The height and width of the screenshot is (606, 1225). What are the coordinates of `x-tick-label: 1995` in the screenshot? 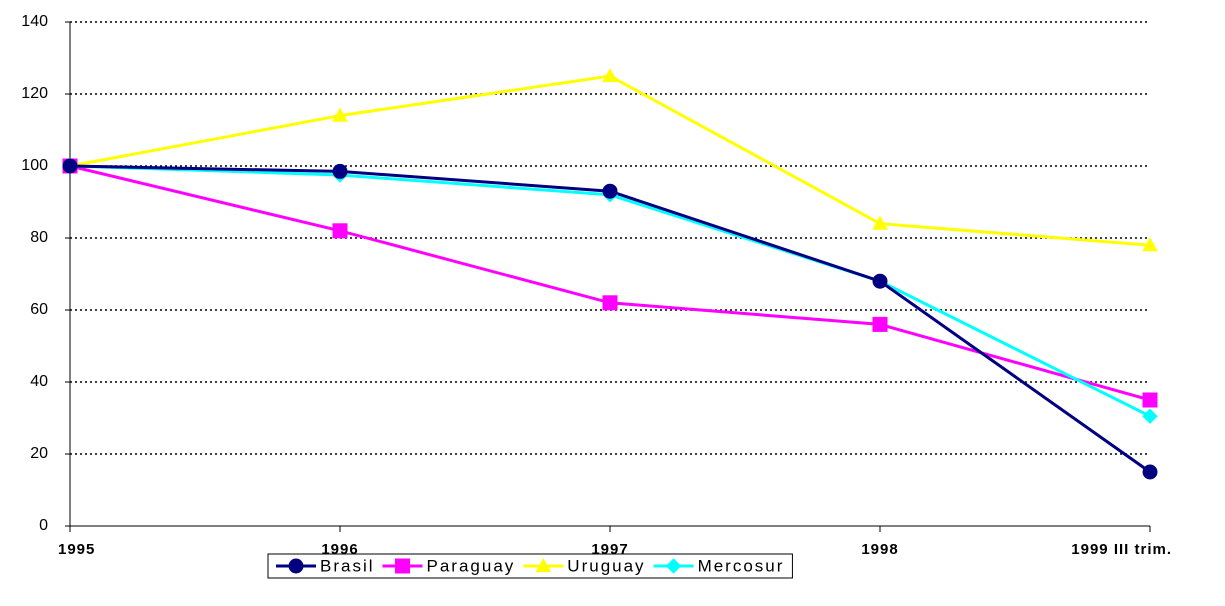 It's located at (76, 549).